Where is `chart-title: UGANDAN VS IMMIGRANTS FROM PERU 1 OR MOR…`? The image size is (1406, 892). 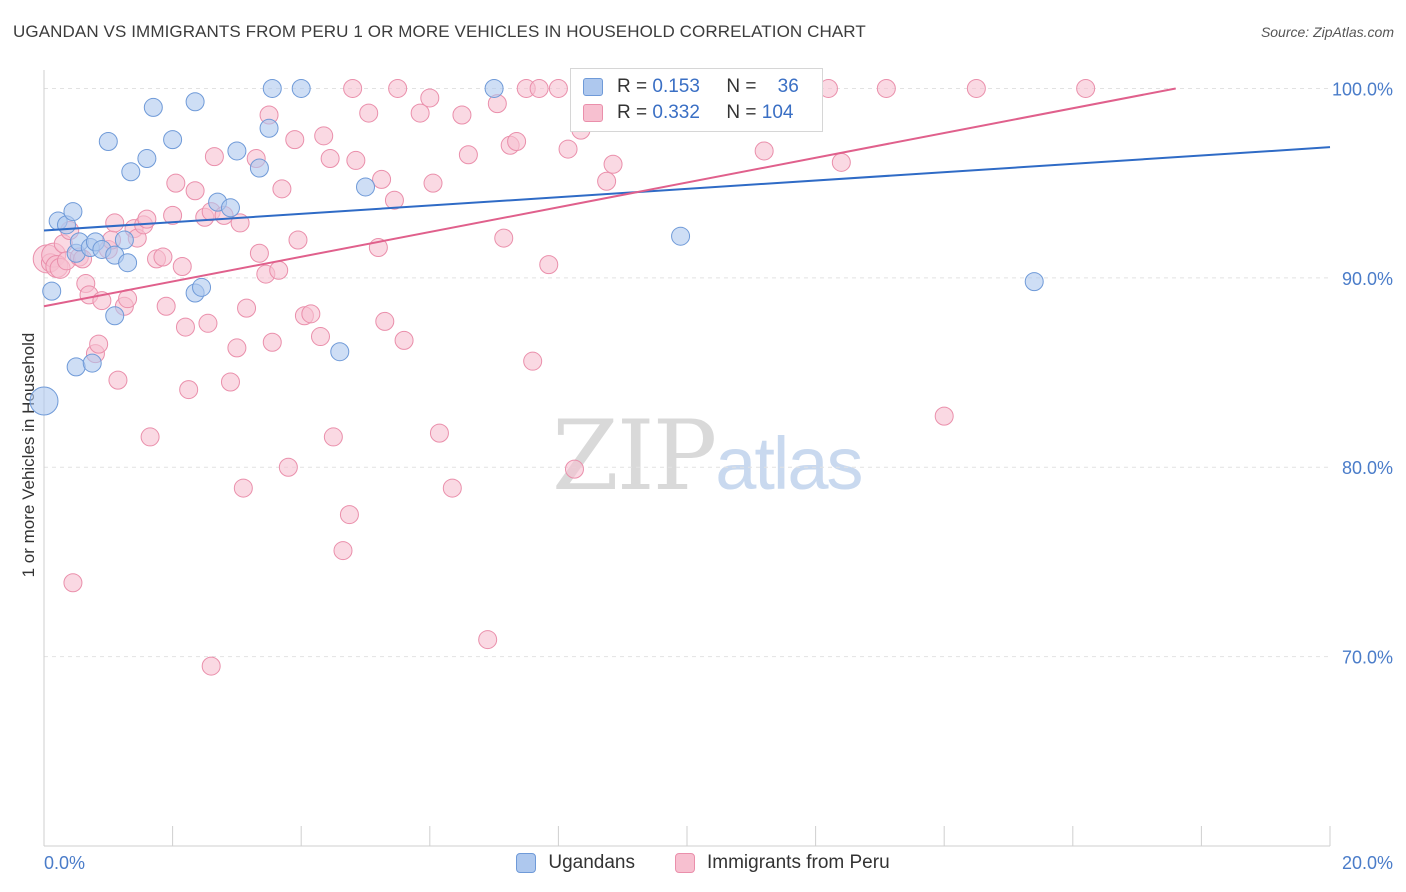 chart-title: UGANDAN VS IMMIGRANTS FROM PERU 1 OR MOR… is located at coordinates (439, 31).